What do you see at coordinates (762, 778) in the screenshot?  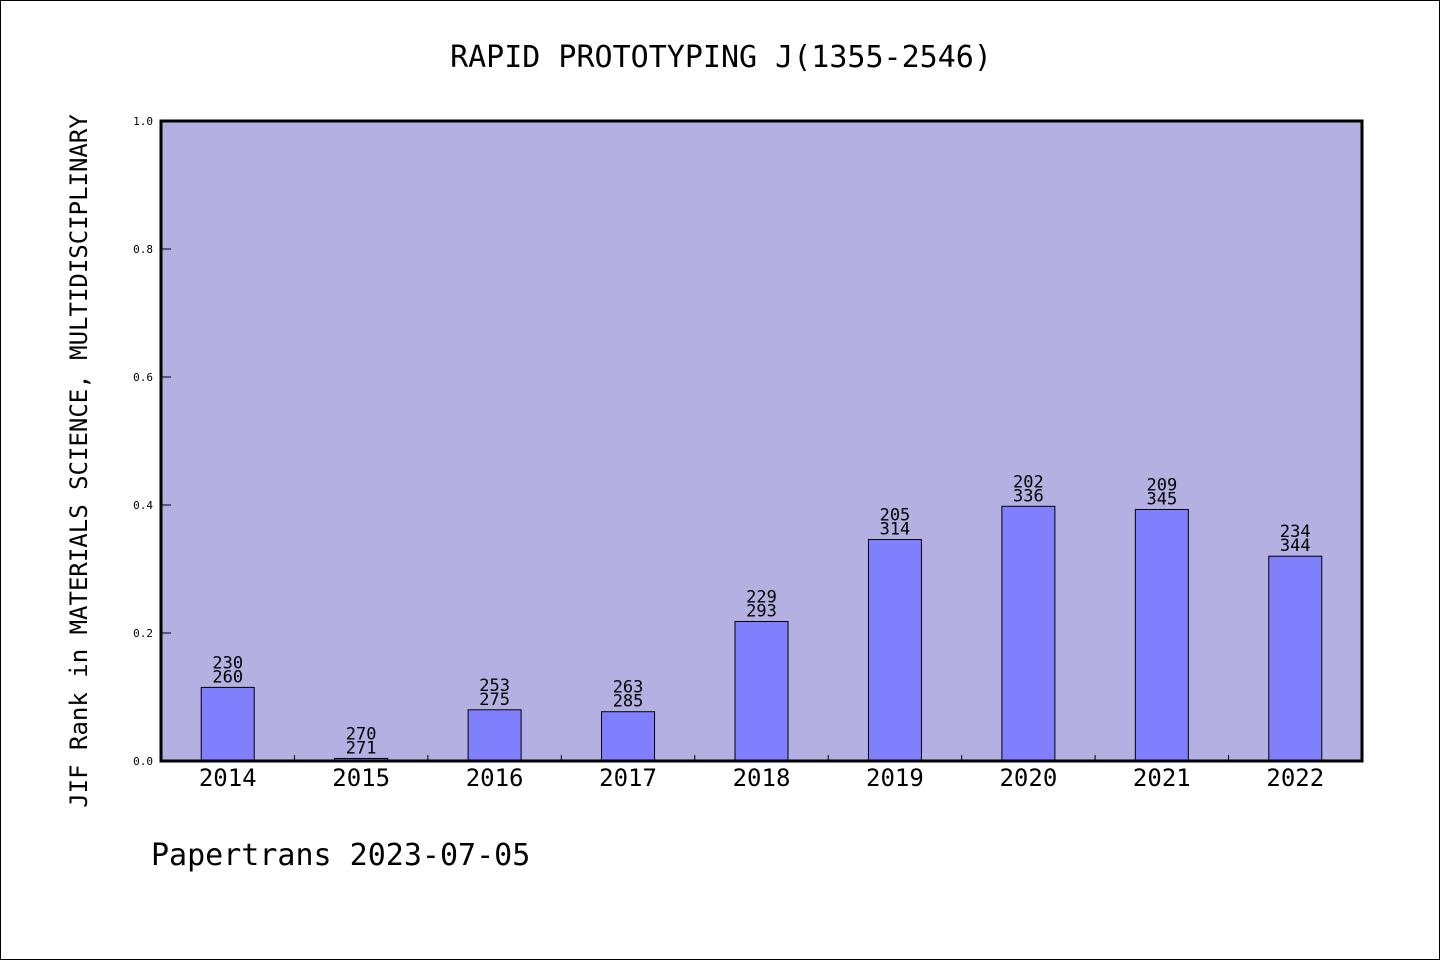 I see `x-tick-label: 2018` at bounding box center [762, 778].